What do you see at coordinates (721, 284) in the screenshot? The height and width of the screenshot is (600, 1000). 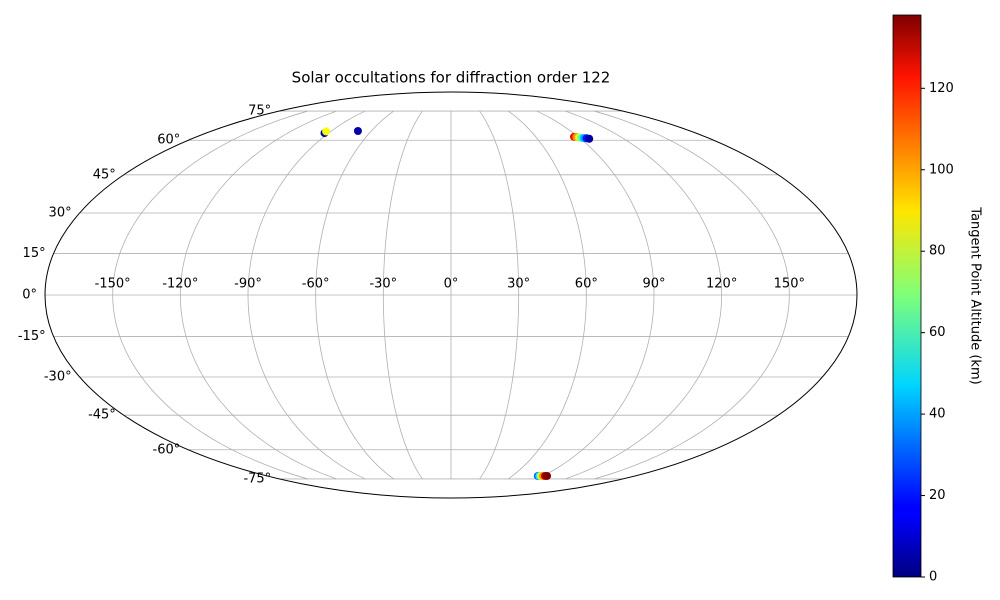 I see `x-tick-label: 120°` at bounding box center [721, 284].